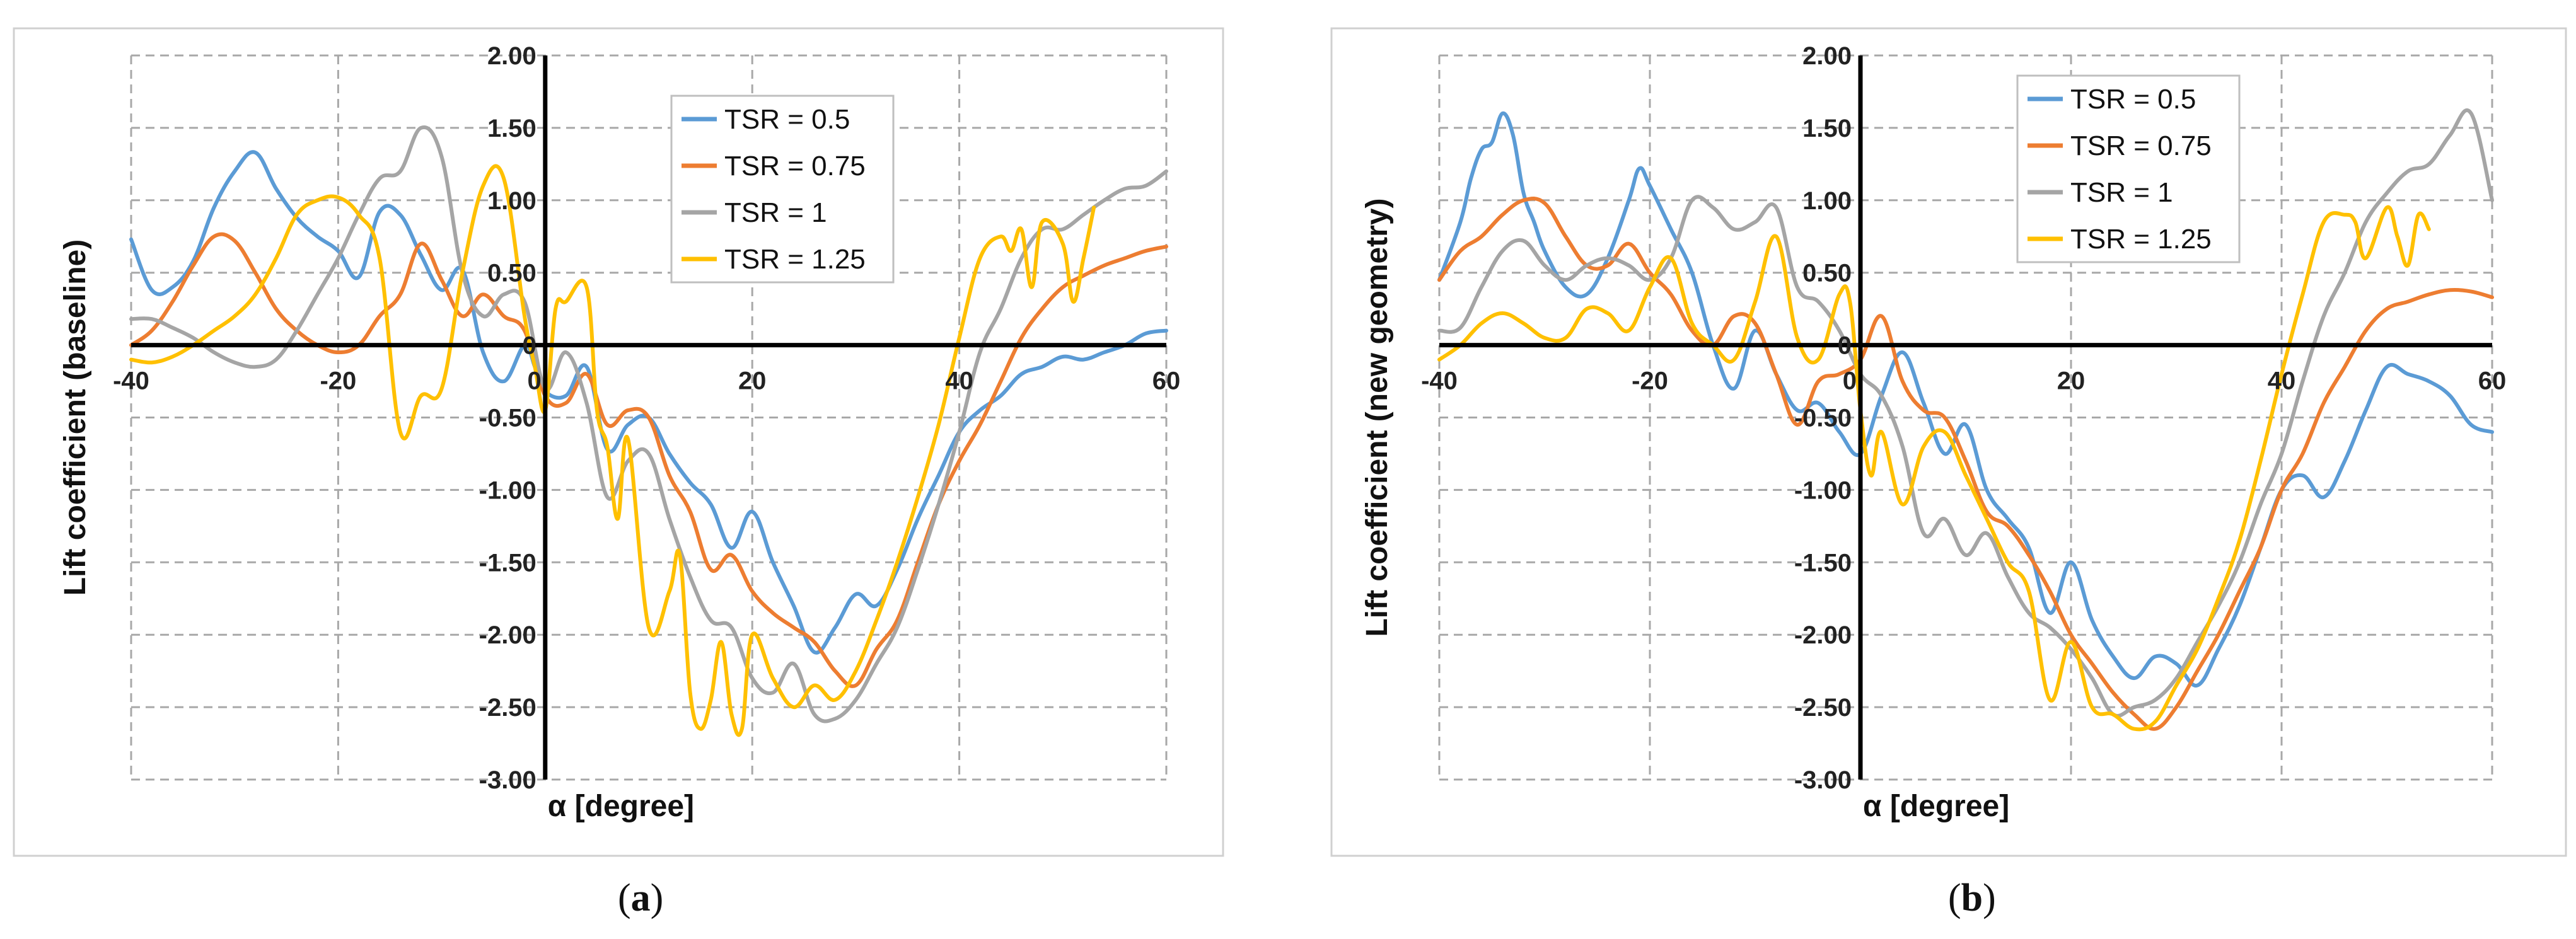 The image size is (2576, 939). I want to click on panel-caption: (b), so click(1972, 898).